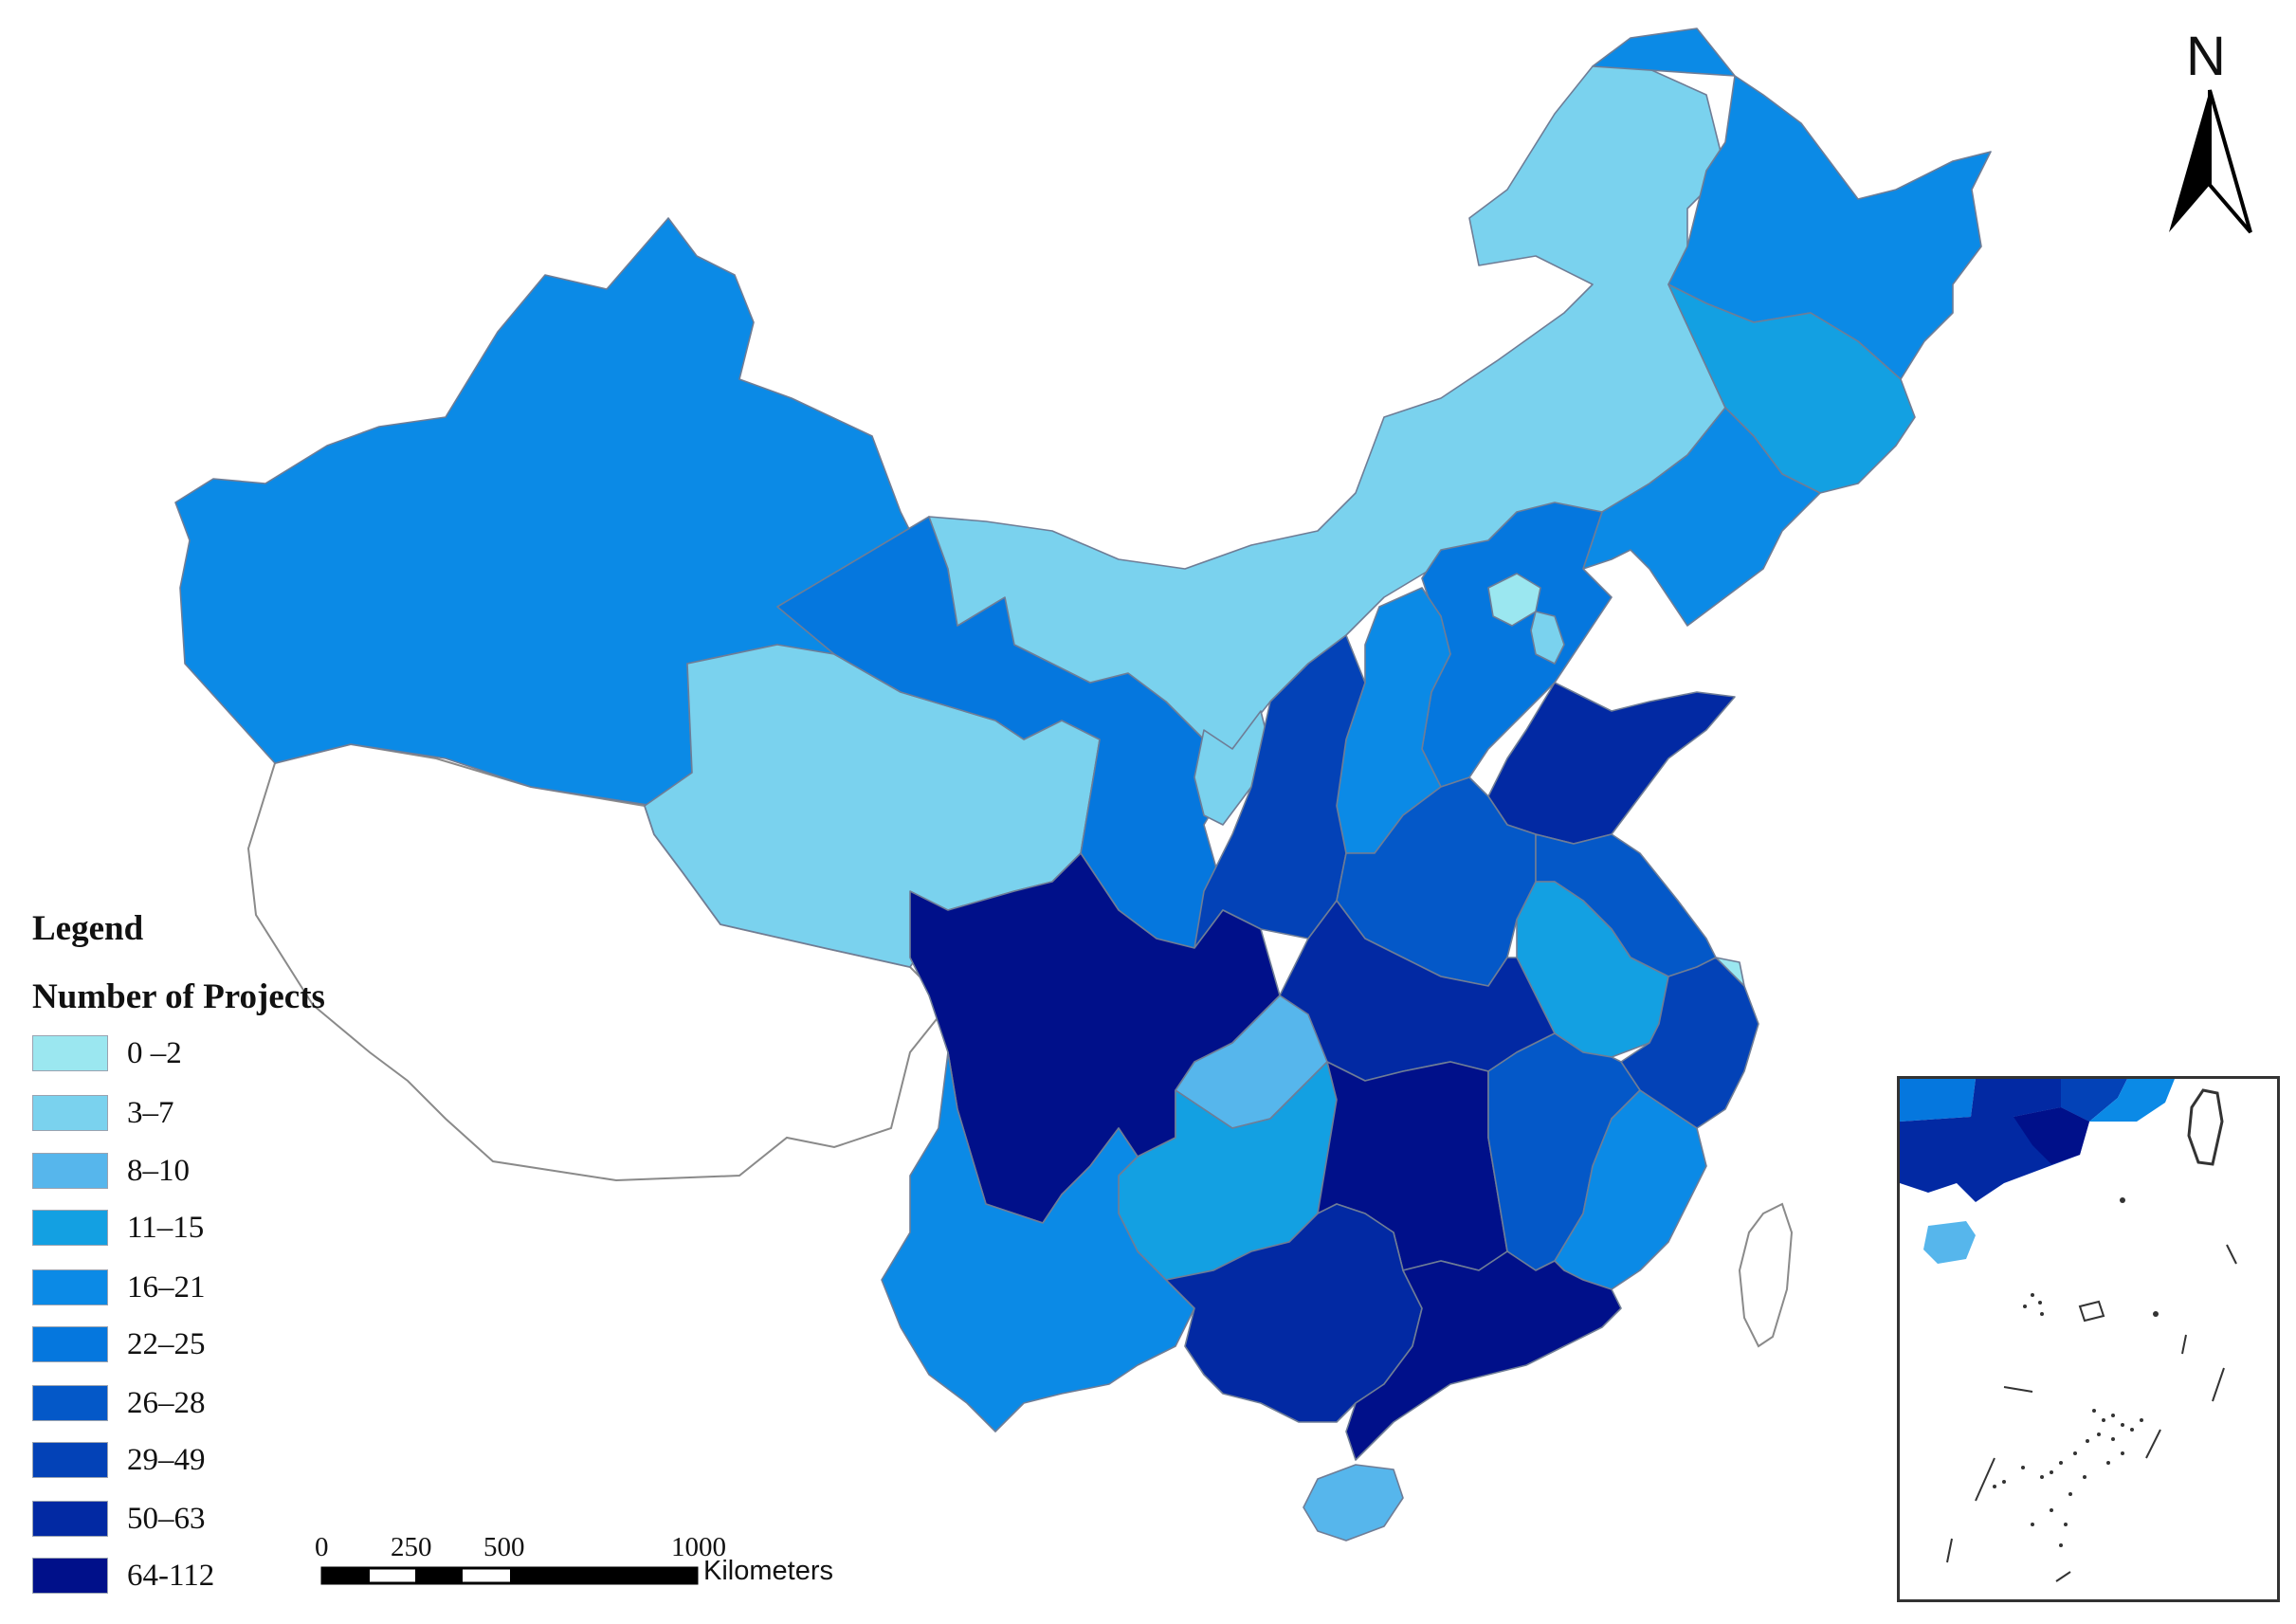 The image size is (2296, 1624). Describe the element at coordinates (166, 1460) in the screenshot. I see `legend-label: 29–49` at that location.